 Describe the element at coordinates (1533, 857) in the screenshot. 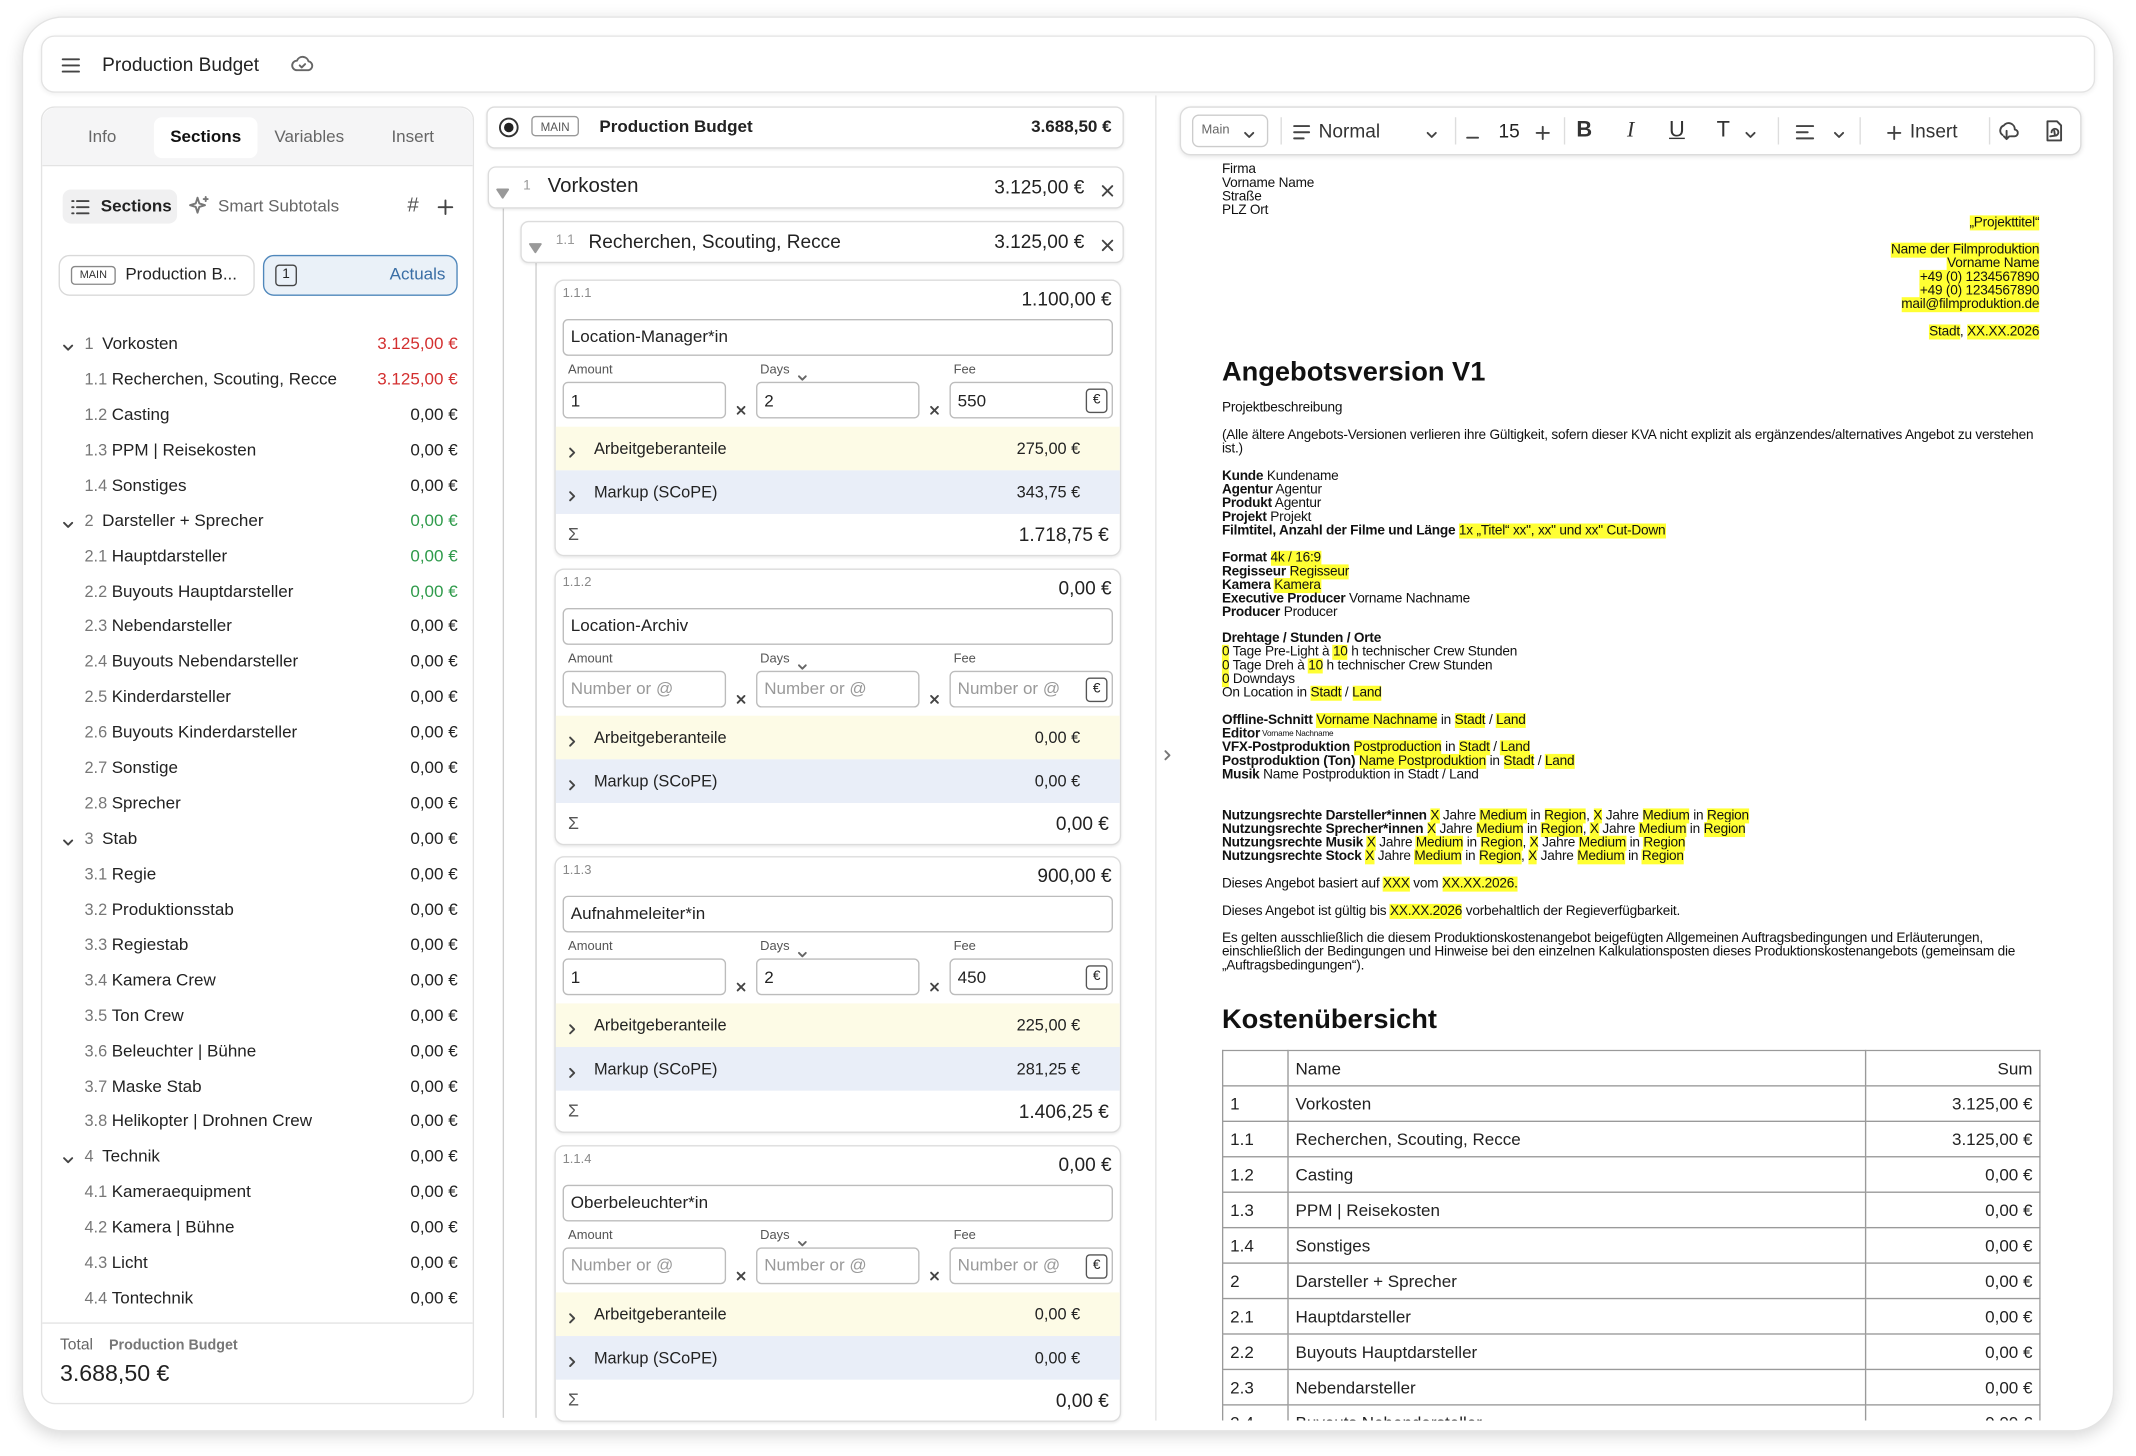

I see `doc-text: X` at that location.